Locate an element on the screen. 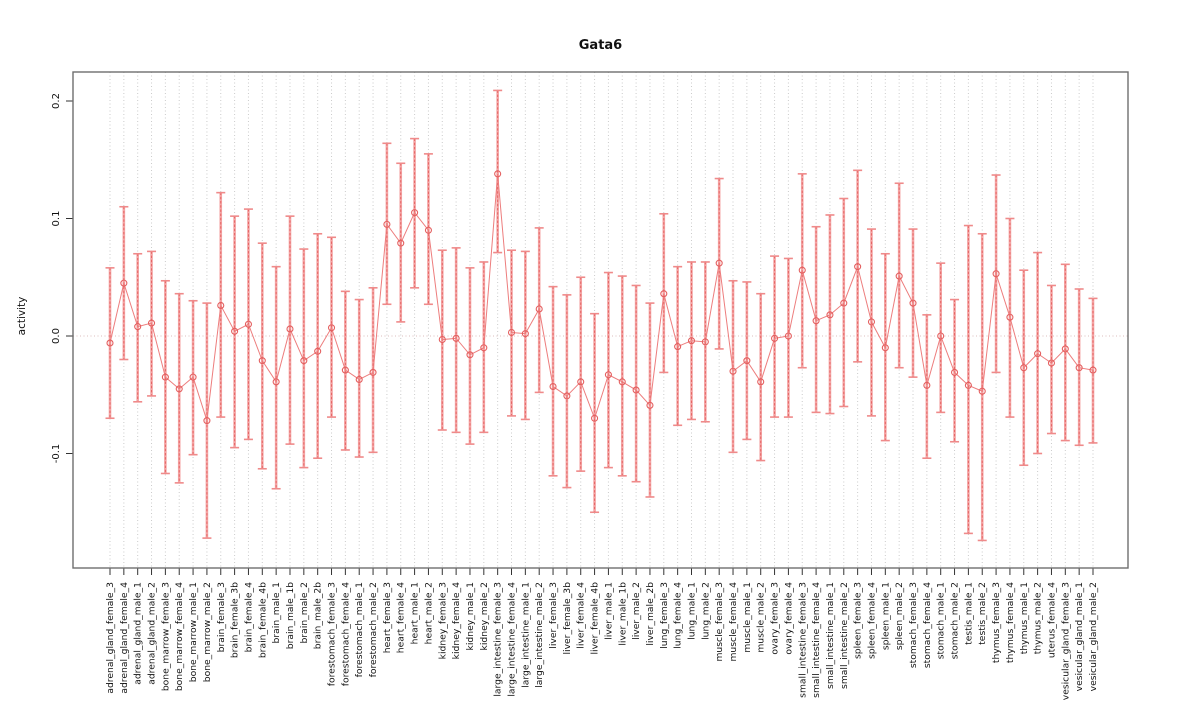  svg-text: lung_female_3 is located at coordinates (664, 615).